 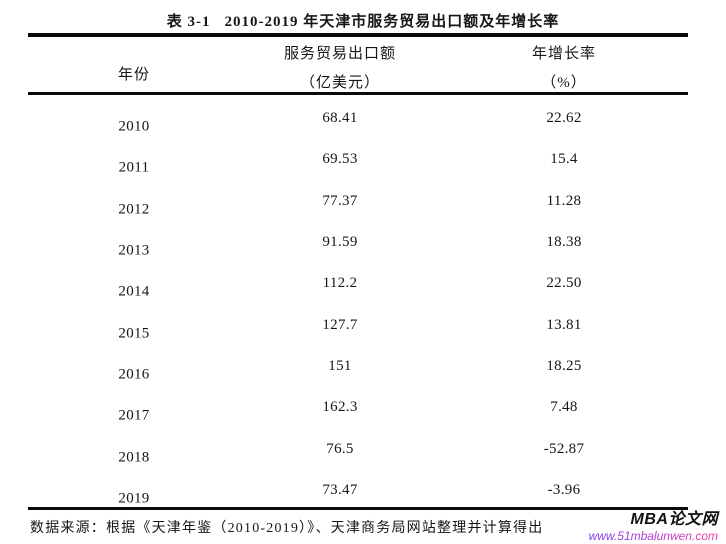 I want to click on table-caption: 表 3-1 2010-2019 年天津市服务贸易出口额及年增长率, so click(x=363, y=20).